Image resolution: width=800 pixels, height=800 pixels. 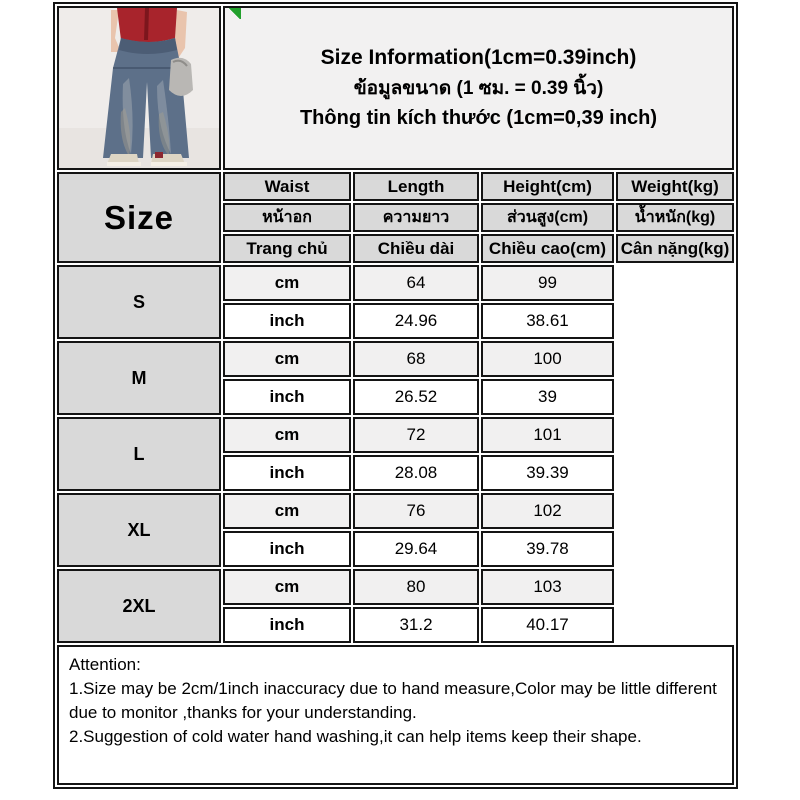 I want to click on waist-inch-xl: 29.64, so click(x=416, y=549).